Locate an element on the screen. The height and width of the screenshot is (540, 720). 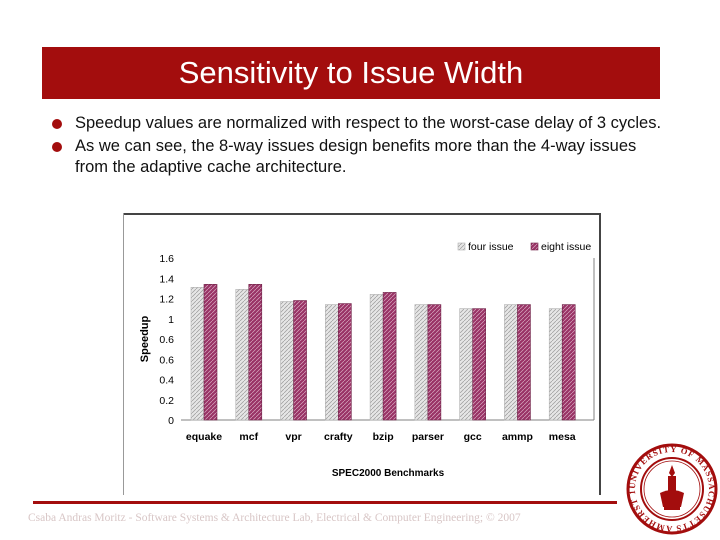
y-tick-label: 1.6 is located at coordinates (166, 259).